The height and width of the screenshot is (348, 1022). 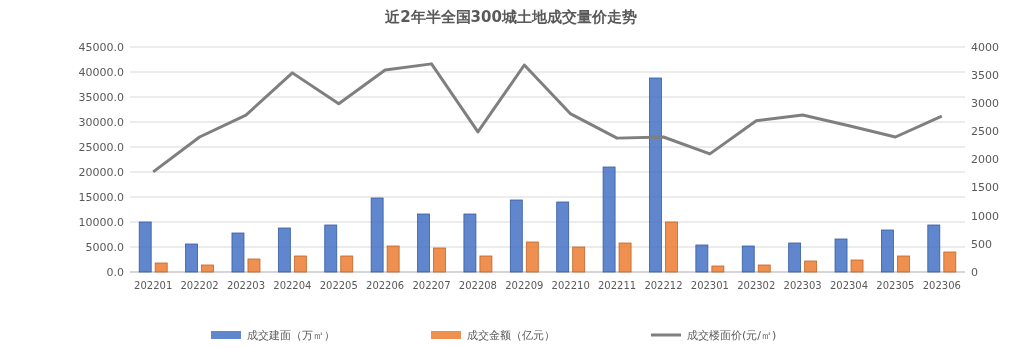 I want to click on legend-label: 成交楼面价(元/㎡), so click(x=732, y=335).